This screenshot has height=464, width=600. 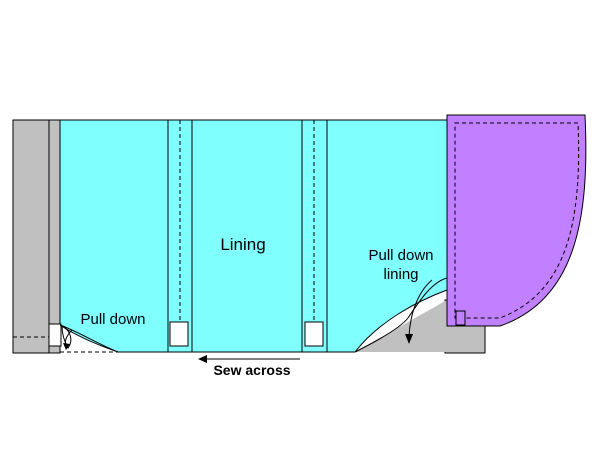 I want to click on left-backing, so click(x=36, y=236).